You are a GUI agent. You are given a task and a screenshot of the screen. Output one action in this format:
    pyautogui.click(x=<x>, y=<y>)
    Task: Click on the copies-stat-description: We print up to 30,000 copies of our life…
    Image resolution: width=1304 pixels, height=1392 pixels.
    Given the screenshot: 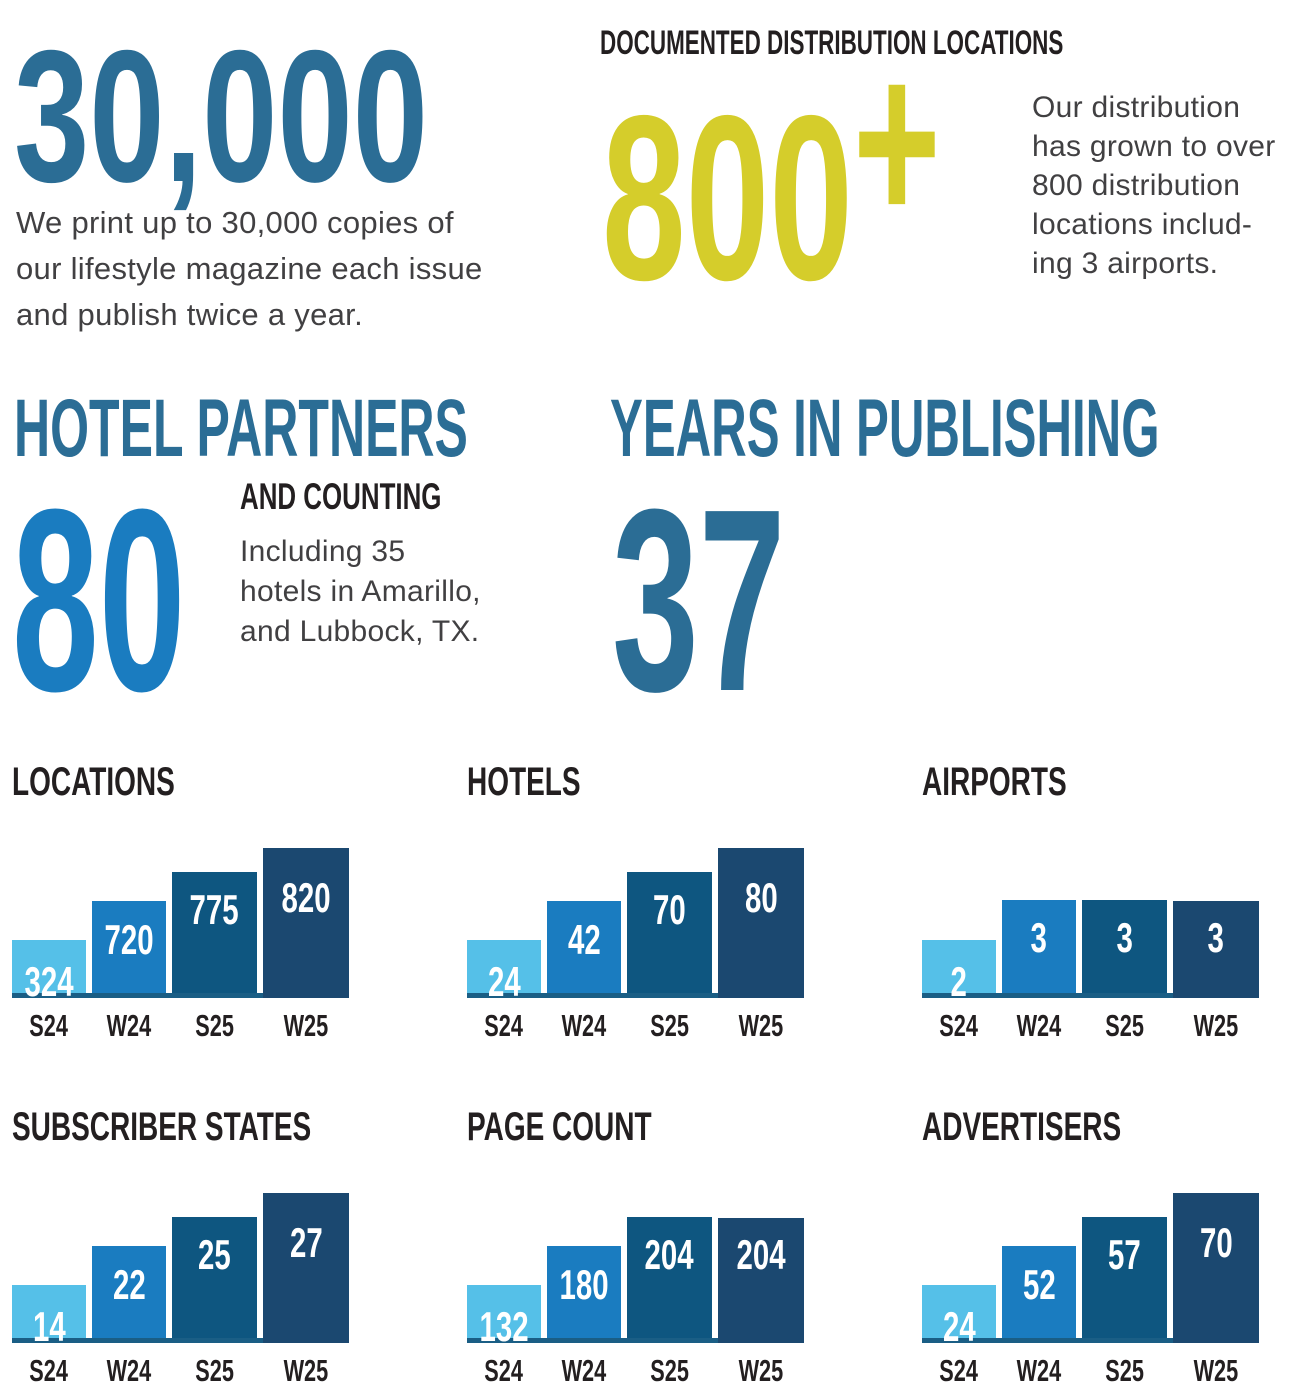 What is the action you would take?
    pyautogui.click(x=249, y=268)
    